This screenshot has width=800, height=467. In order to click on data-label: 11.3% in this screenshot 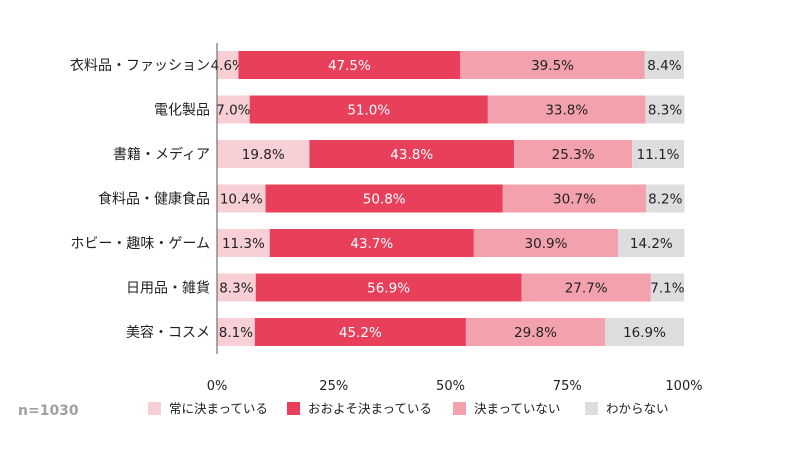, I will do `click(243, 244)`.